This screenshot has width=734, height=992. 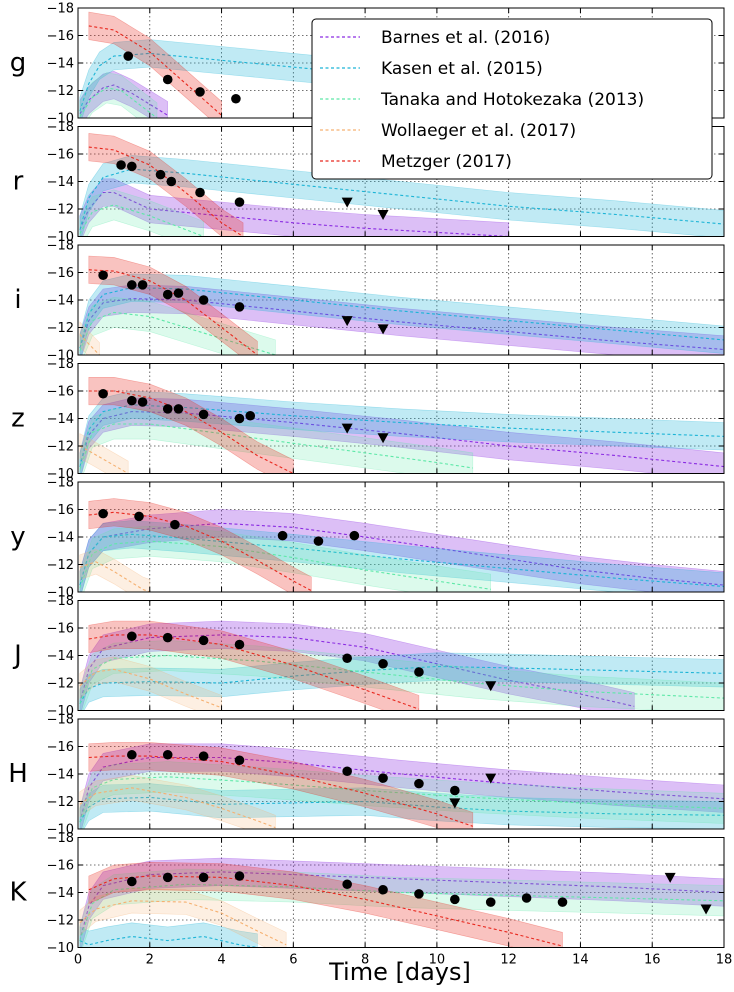 I want to click on band-label-K: K, so click(x=18, y=893).